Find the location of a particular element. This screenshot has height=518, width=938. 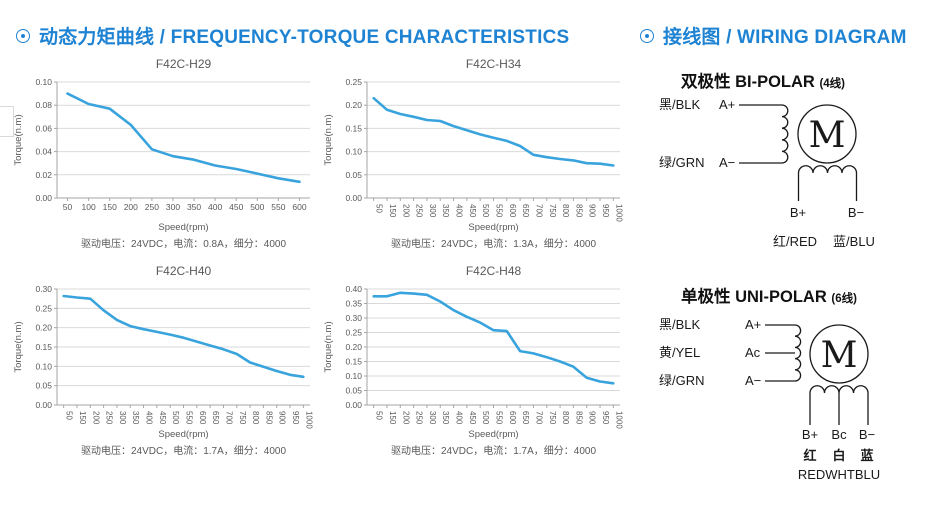

bipolar-title-en: BI-POLAR is located at coordinates (775, 82).